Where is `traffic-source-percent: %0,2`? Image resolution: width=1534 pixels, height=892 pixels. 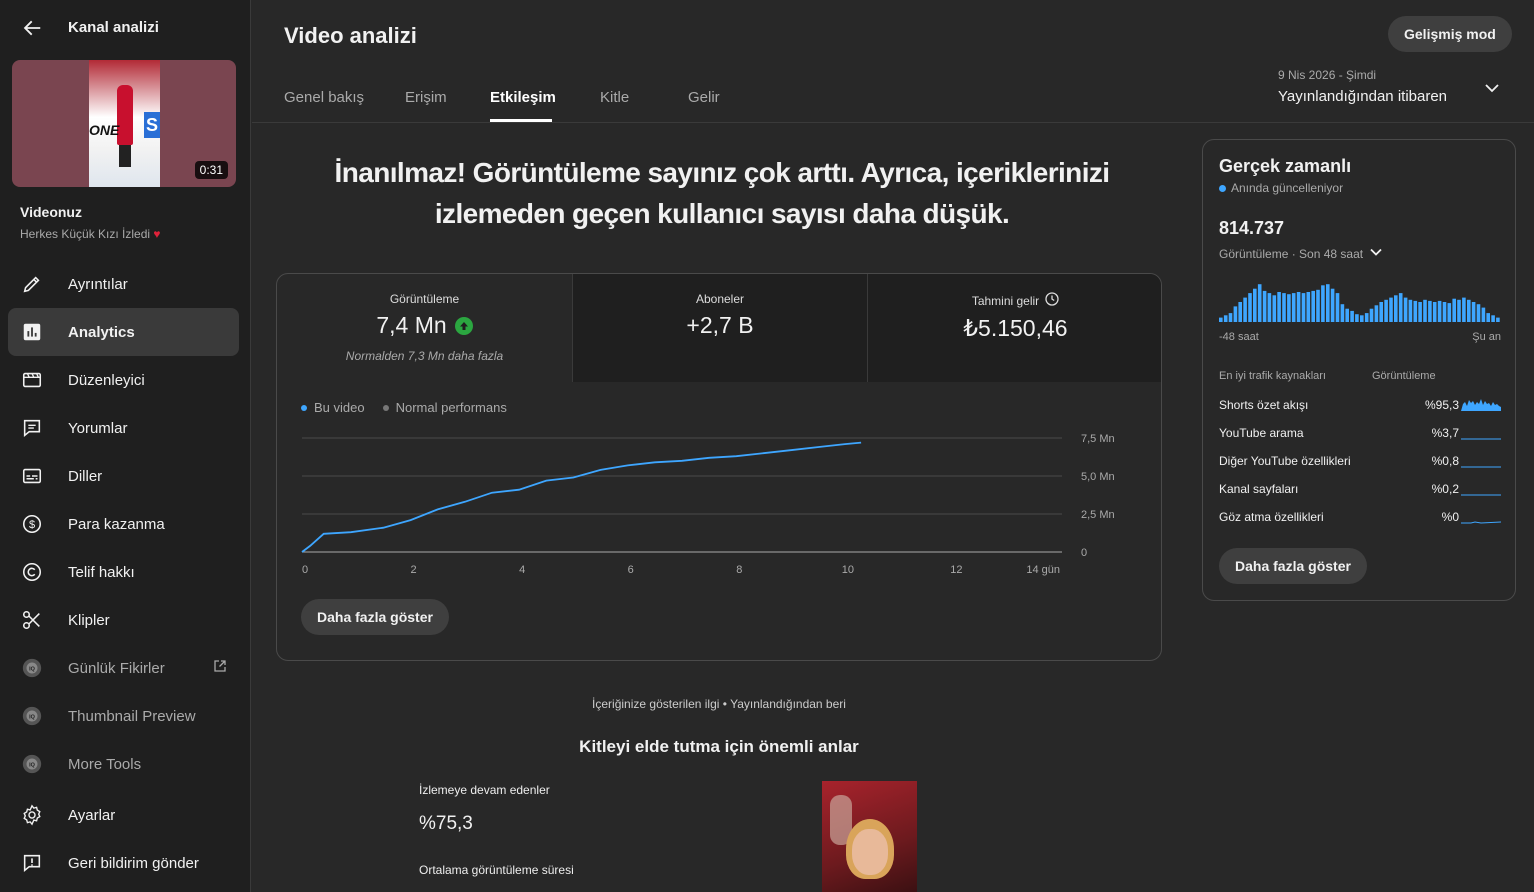 traffic-source-percent: %0,2 is located at coordinates (1445, 489).